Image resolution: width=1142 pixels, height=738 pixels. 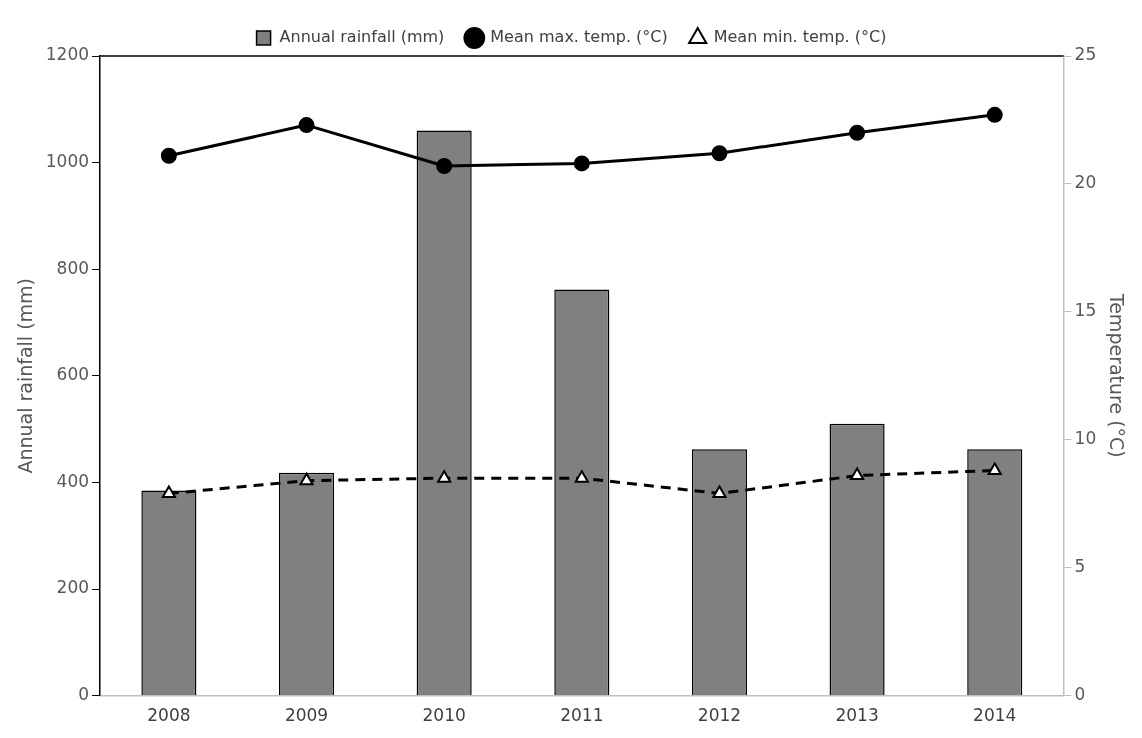 What do you see at coordinates (1085, 310) in the screenshot?
I see `y2-tick-label: 15` at bounding box center [1085, 310].